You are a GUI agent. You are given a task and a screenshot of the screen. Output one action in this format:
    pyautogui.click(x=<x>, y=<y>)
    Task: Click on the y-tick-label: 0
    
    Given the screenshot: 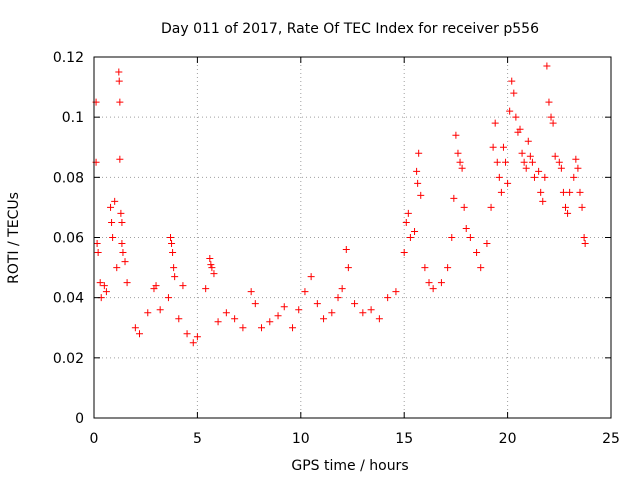 What is the action you would take?
    pyautogui.click(x=79, y=419)
    